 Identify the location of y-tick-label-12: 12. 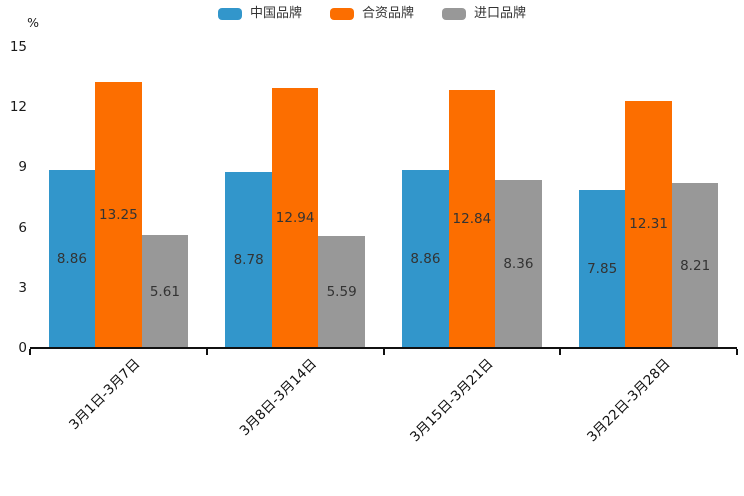
(18, 107).